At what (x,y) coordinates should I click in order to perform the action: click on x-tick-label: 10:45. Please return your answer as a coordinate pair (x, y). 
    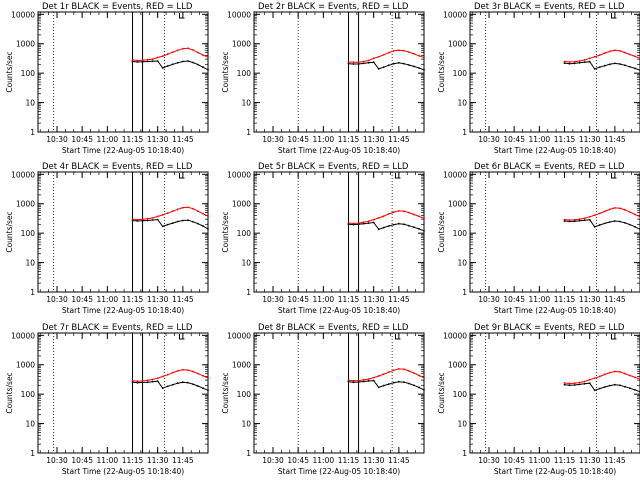
    Looking at the image, I should click on (298, 460).